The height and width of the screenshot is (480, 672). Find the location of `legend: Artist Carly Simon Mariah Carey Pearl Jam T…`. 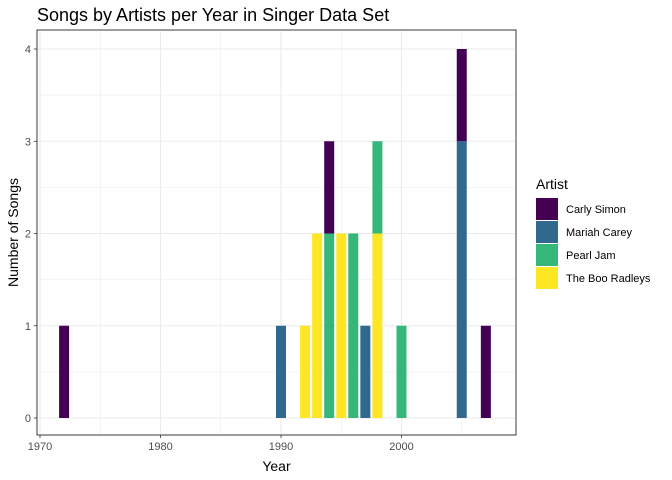

legend: Artist Carly Simon Mariah Carey Pearl Jam T… is located at coordinates (593, 232).